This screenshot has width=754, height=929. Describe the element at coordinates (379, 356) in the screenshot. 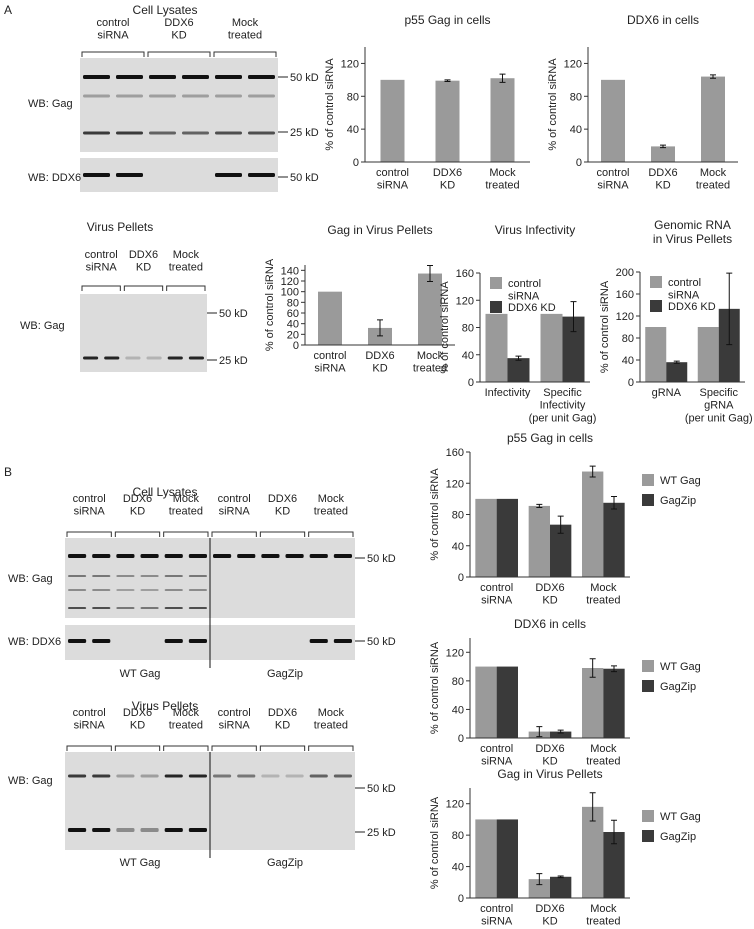

I see `text-line: DDX6` at that location.